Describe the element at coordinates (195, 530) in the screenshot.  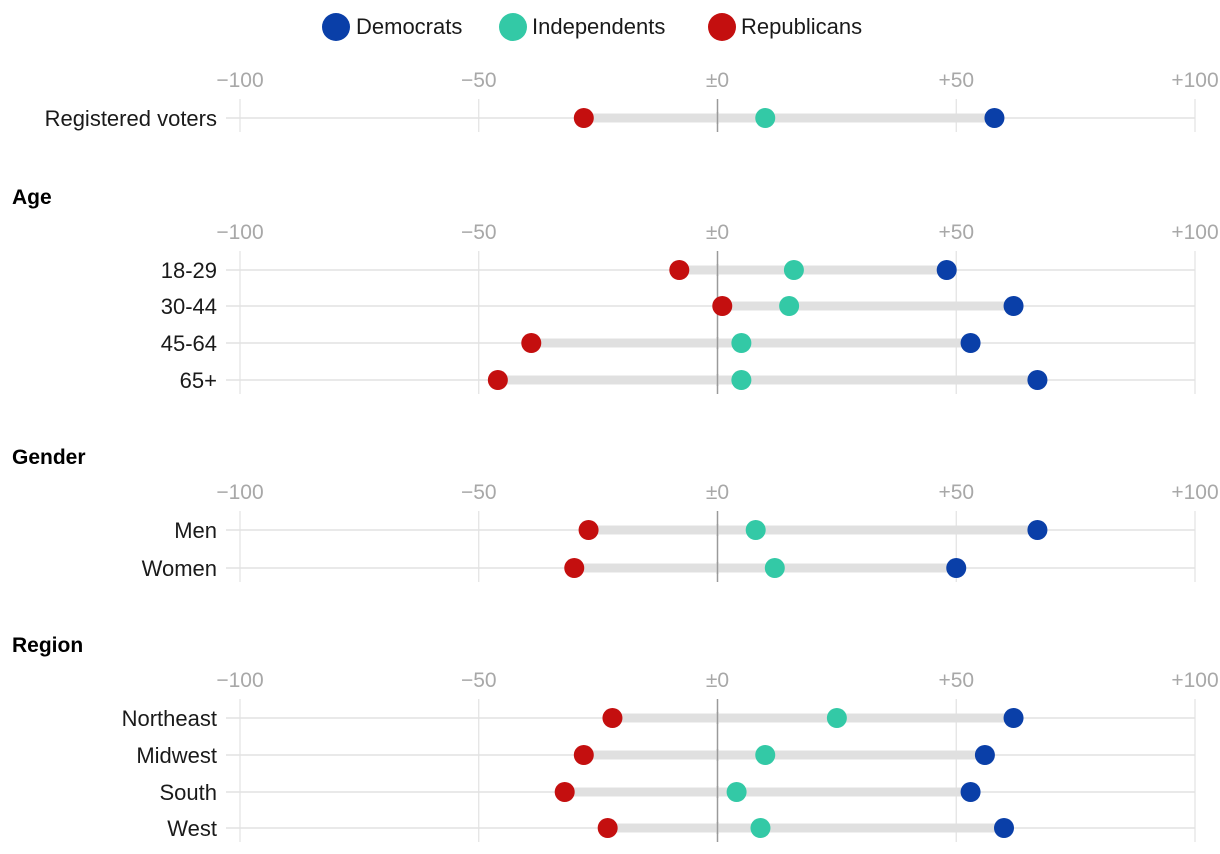
I see `row-label: Men` at that location.